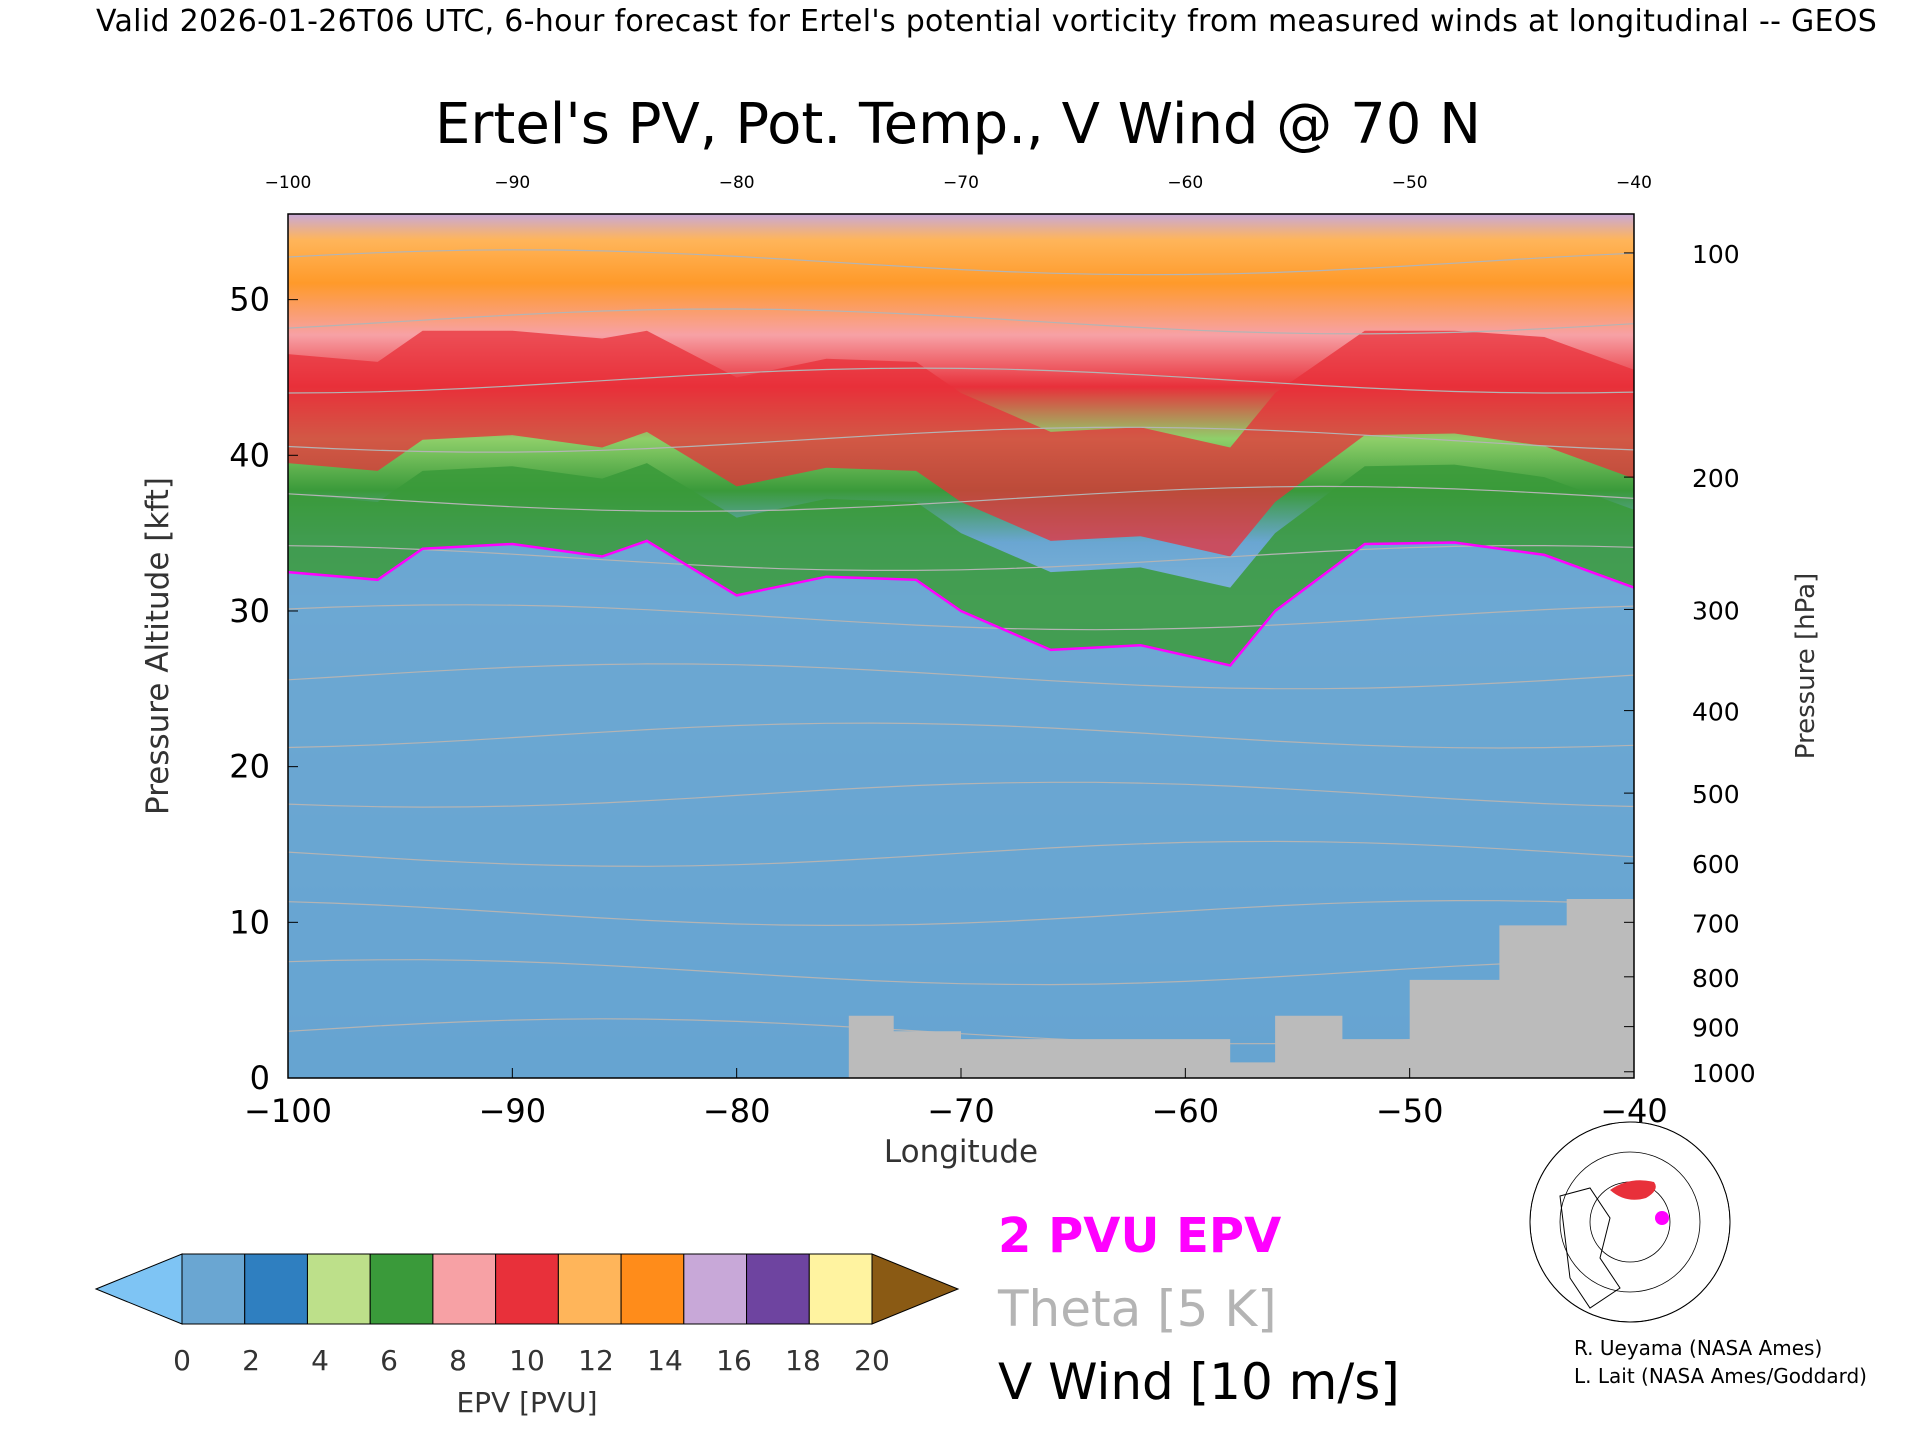 The image size is (1920, 1440). What do you see at coordinates (389, 1360) in the screenshot?
I see `colorbar-tick-label: 6` at bounding box center [389, 1360].